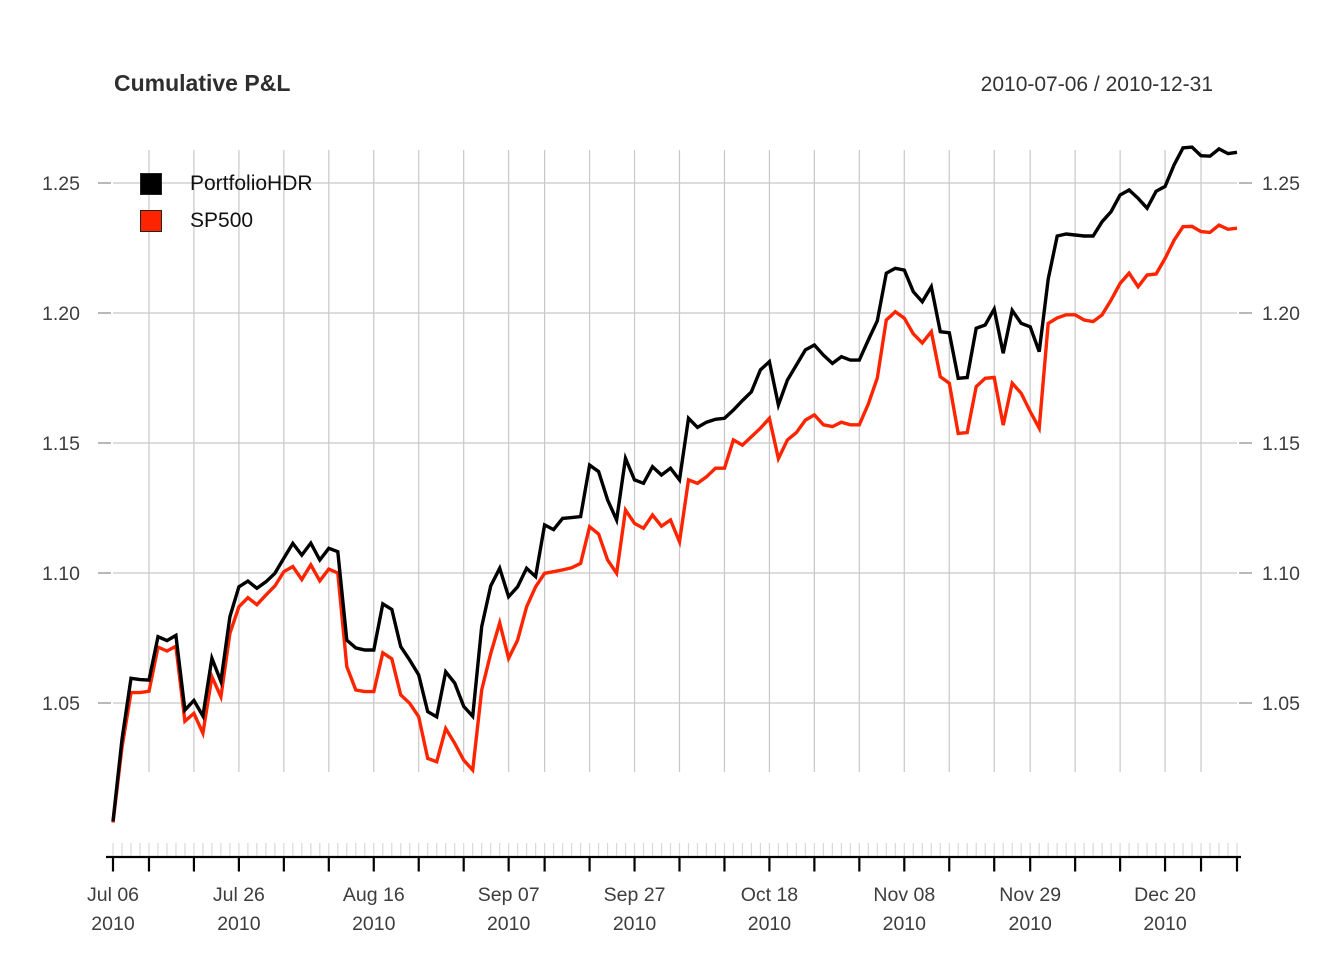 The height and width of the screenshot is (960, 1344). Describe the element at coordinates (904, 895) in the screenshot. I see `x-axis-label: Nov 08` at that location.